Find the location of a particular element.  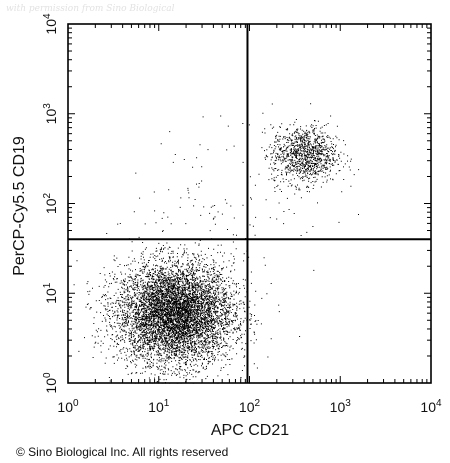

y-axis-tick-labels: 100 101 102 103 104 is located at coordinates (50, 203).